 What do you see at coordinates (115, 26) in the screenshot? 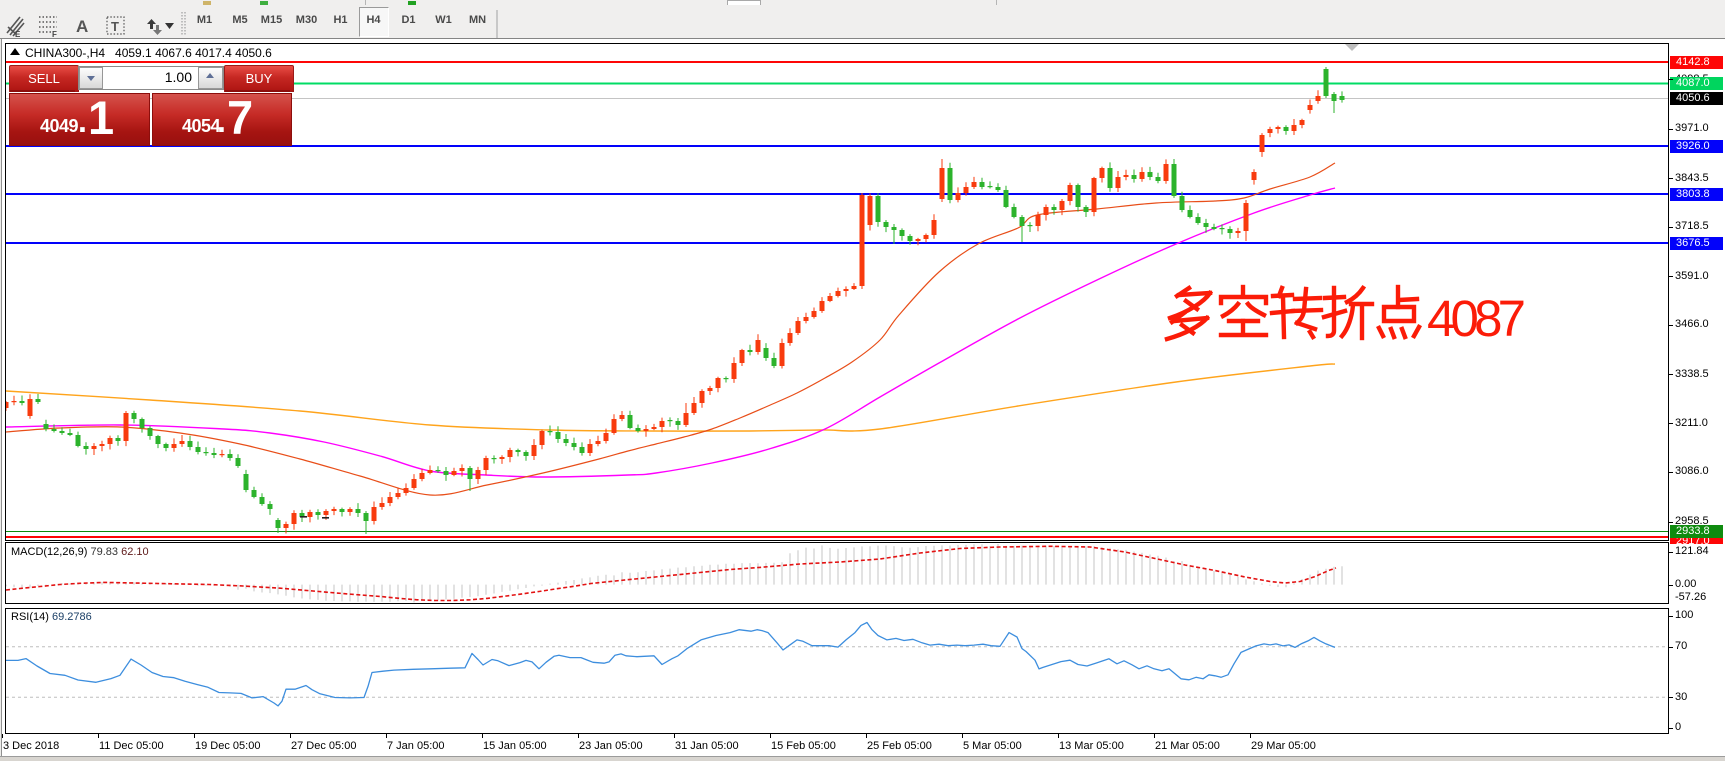
I see `svg-text: T` at bounding box center [115, 26].